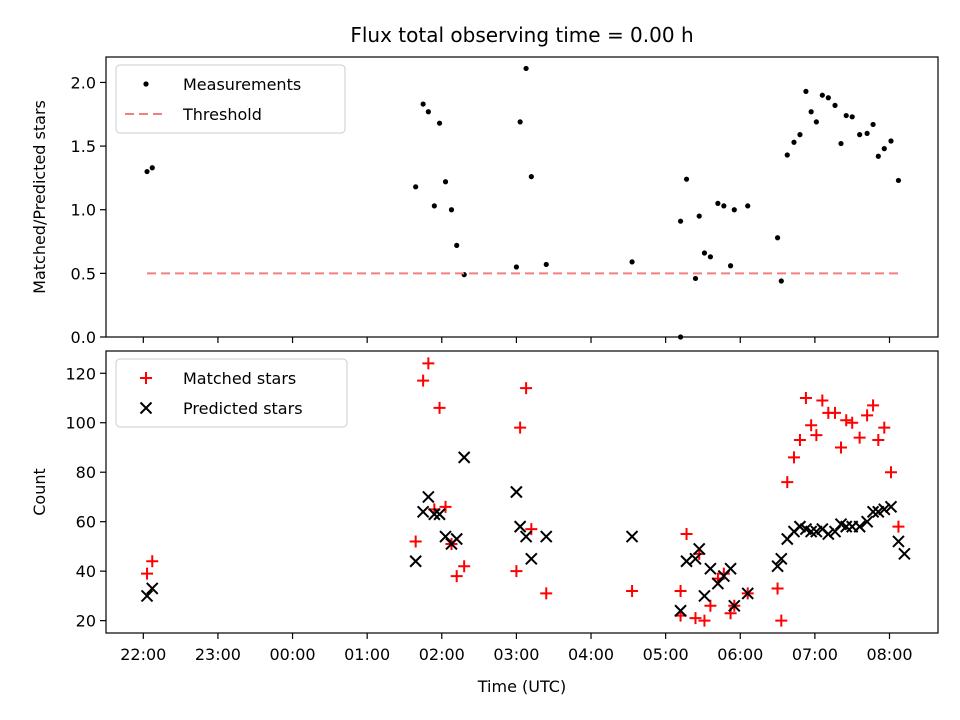 This screenshot has height=720, width=960. Describe the element at coordinates (83, 146) in the screenshot. I see `y-tick-label: 1.5` at that location.